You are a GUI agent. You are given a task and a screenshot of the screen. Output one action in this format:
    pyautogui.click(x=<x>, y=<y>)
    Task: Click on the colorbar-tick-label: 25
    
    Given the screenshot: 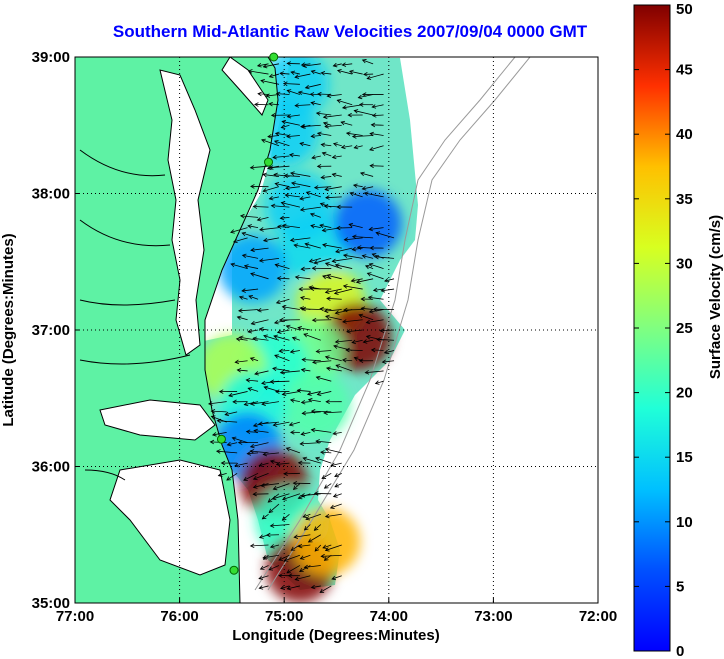 What is the action you would take?
    pyautogui.click(x=684, y=328)
    